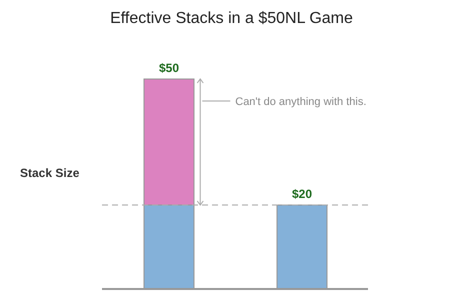 The width and height of the screenshot is (463, 294). Describe the element at coordinates (169, 68) in the screenshot. I see `text: $50` at that location.